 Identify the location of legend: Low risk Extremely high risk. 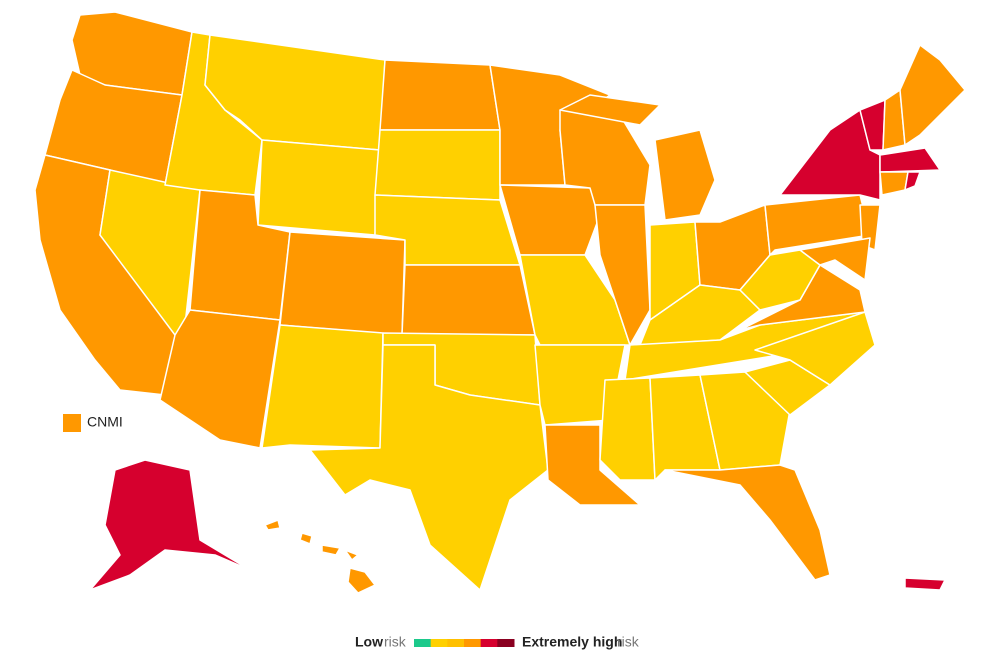
(497, 642).